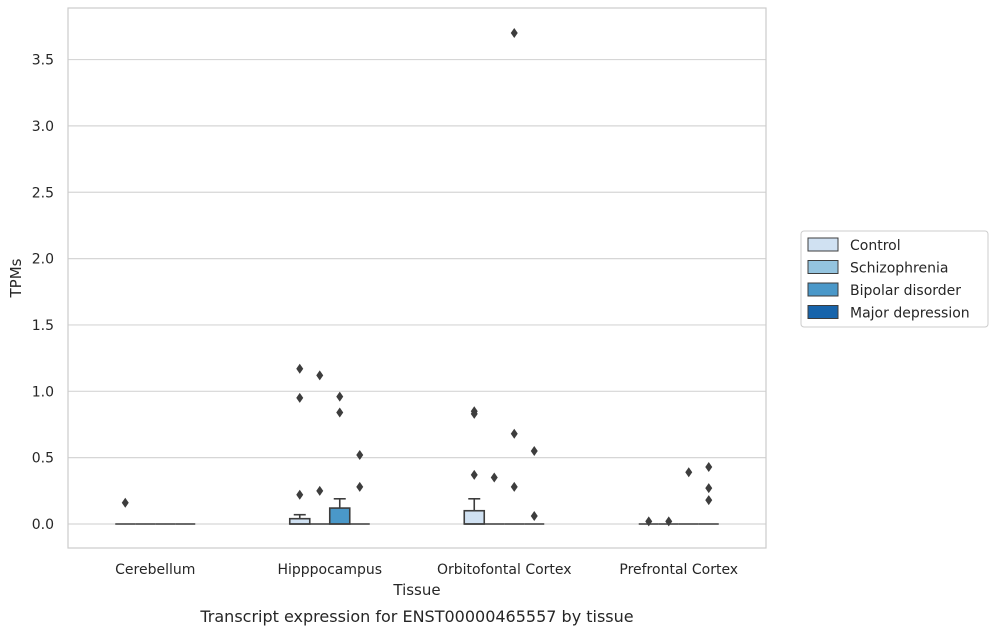  I want to click on legend-entry-label: Control, so click(875, 246).